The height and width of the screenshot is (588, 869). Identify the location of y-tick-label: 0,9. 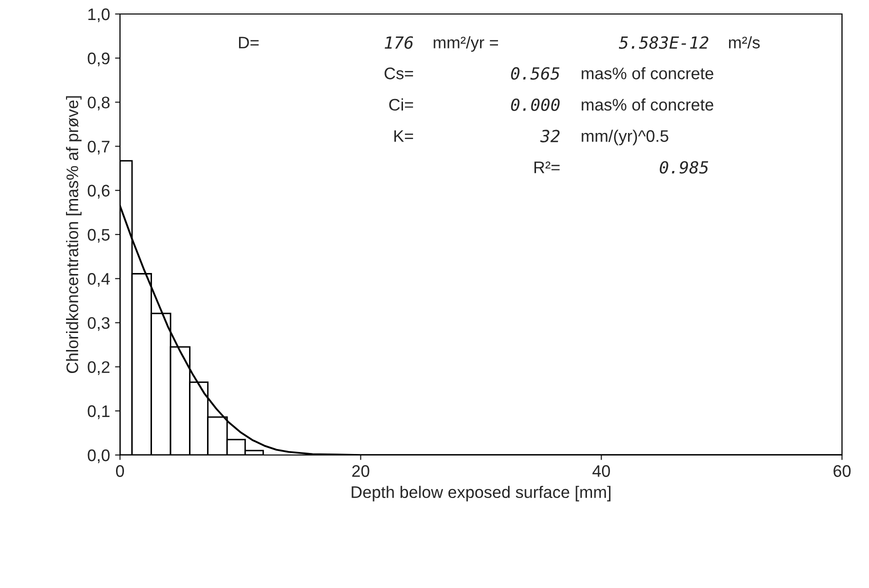
(99, 59).